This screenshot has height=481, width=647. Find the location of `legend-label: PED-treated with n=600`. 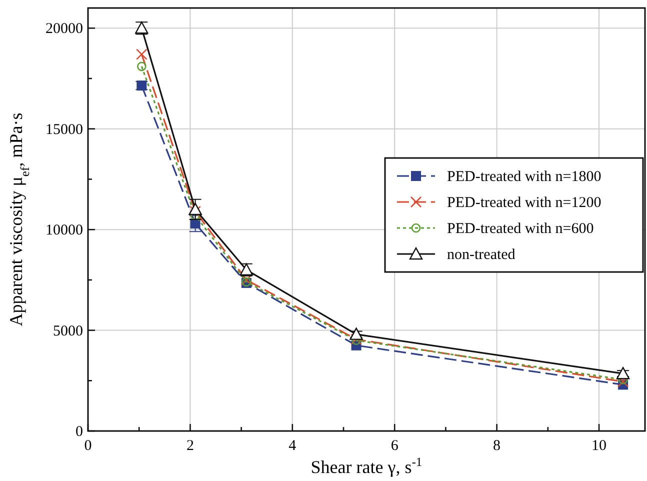

legend-label: PED-treated with n=600 is located at coordinates (520, 229).